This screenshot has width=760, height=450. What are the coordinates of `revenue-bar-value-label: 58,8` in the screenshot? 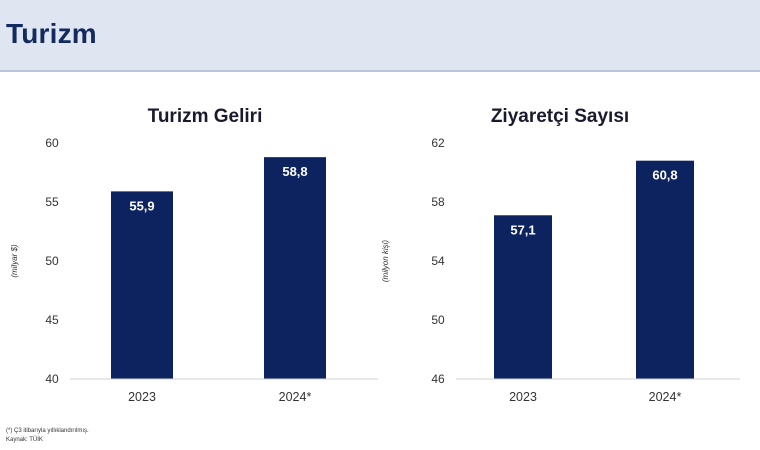 It's located at (294, 171).